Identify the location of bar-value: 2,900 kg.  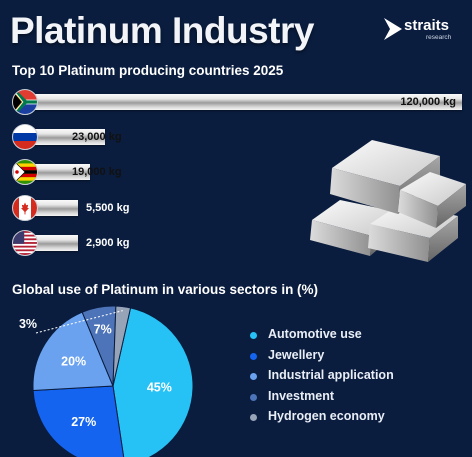
(108, 243).